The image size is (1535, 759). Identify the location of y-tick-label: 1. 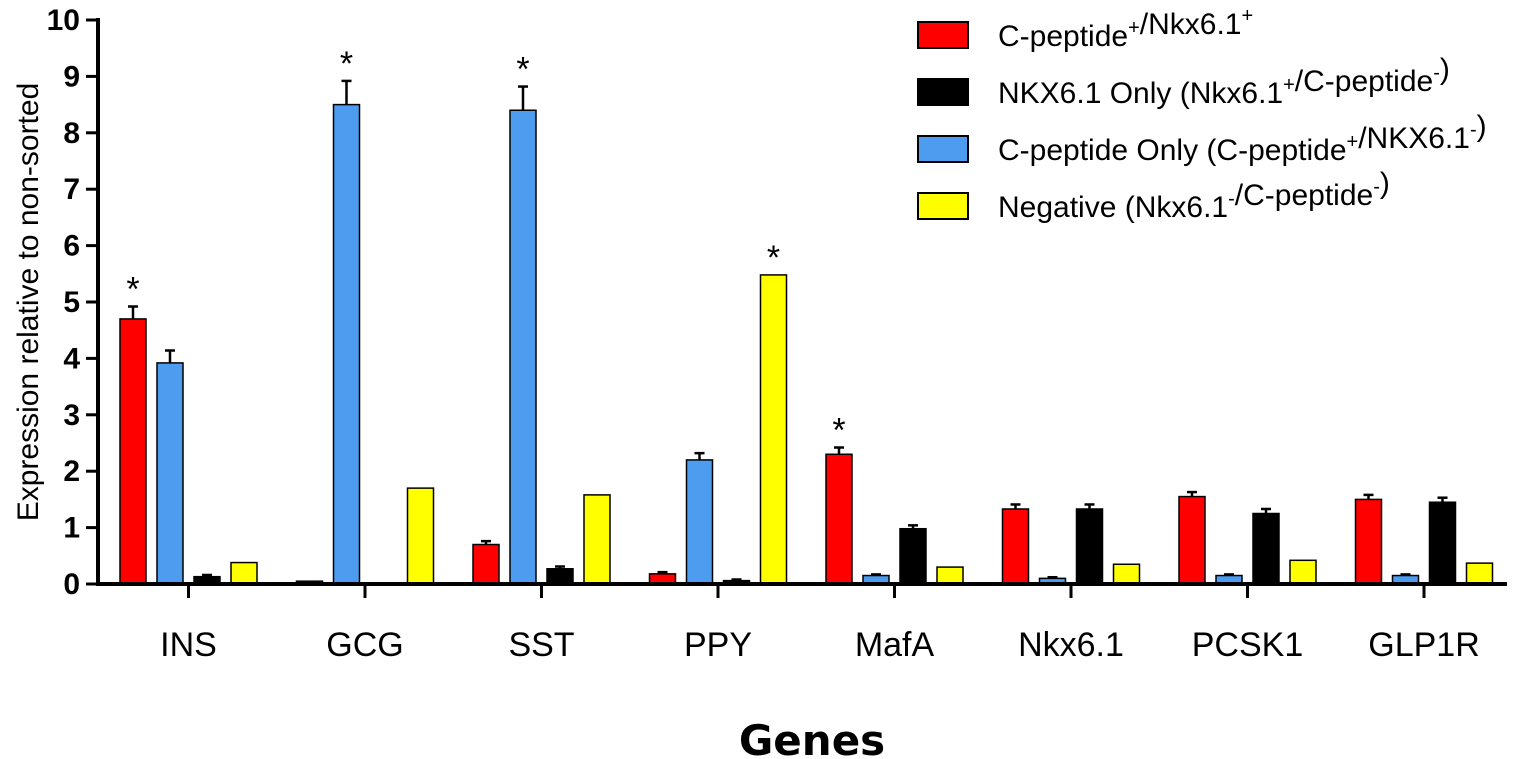
(71, 528).